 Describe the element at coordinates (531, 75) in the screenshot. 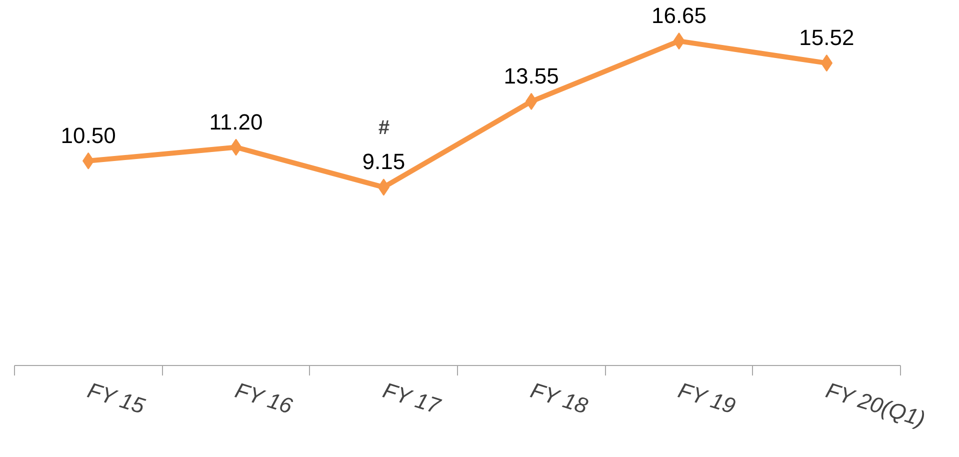

I see `data-label: 13.55` at that location.